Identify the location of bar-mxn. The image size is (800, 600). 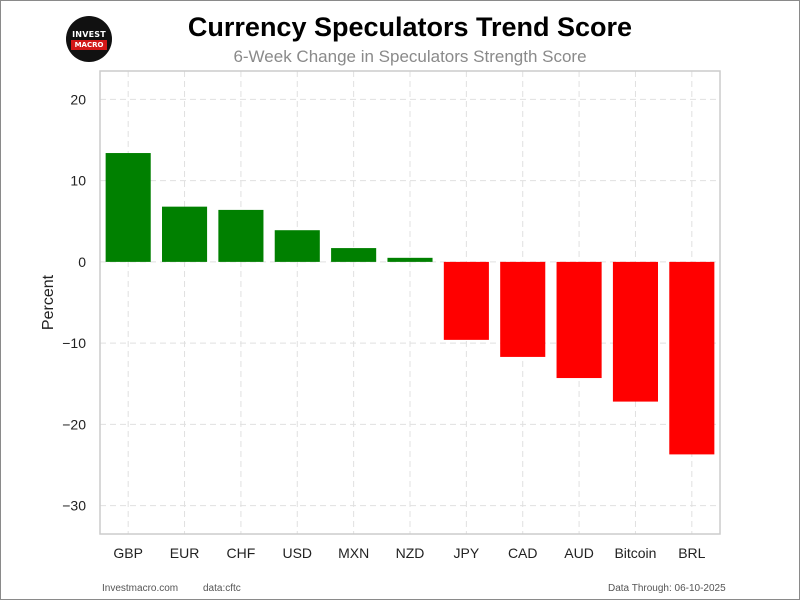
(354, 255).